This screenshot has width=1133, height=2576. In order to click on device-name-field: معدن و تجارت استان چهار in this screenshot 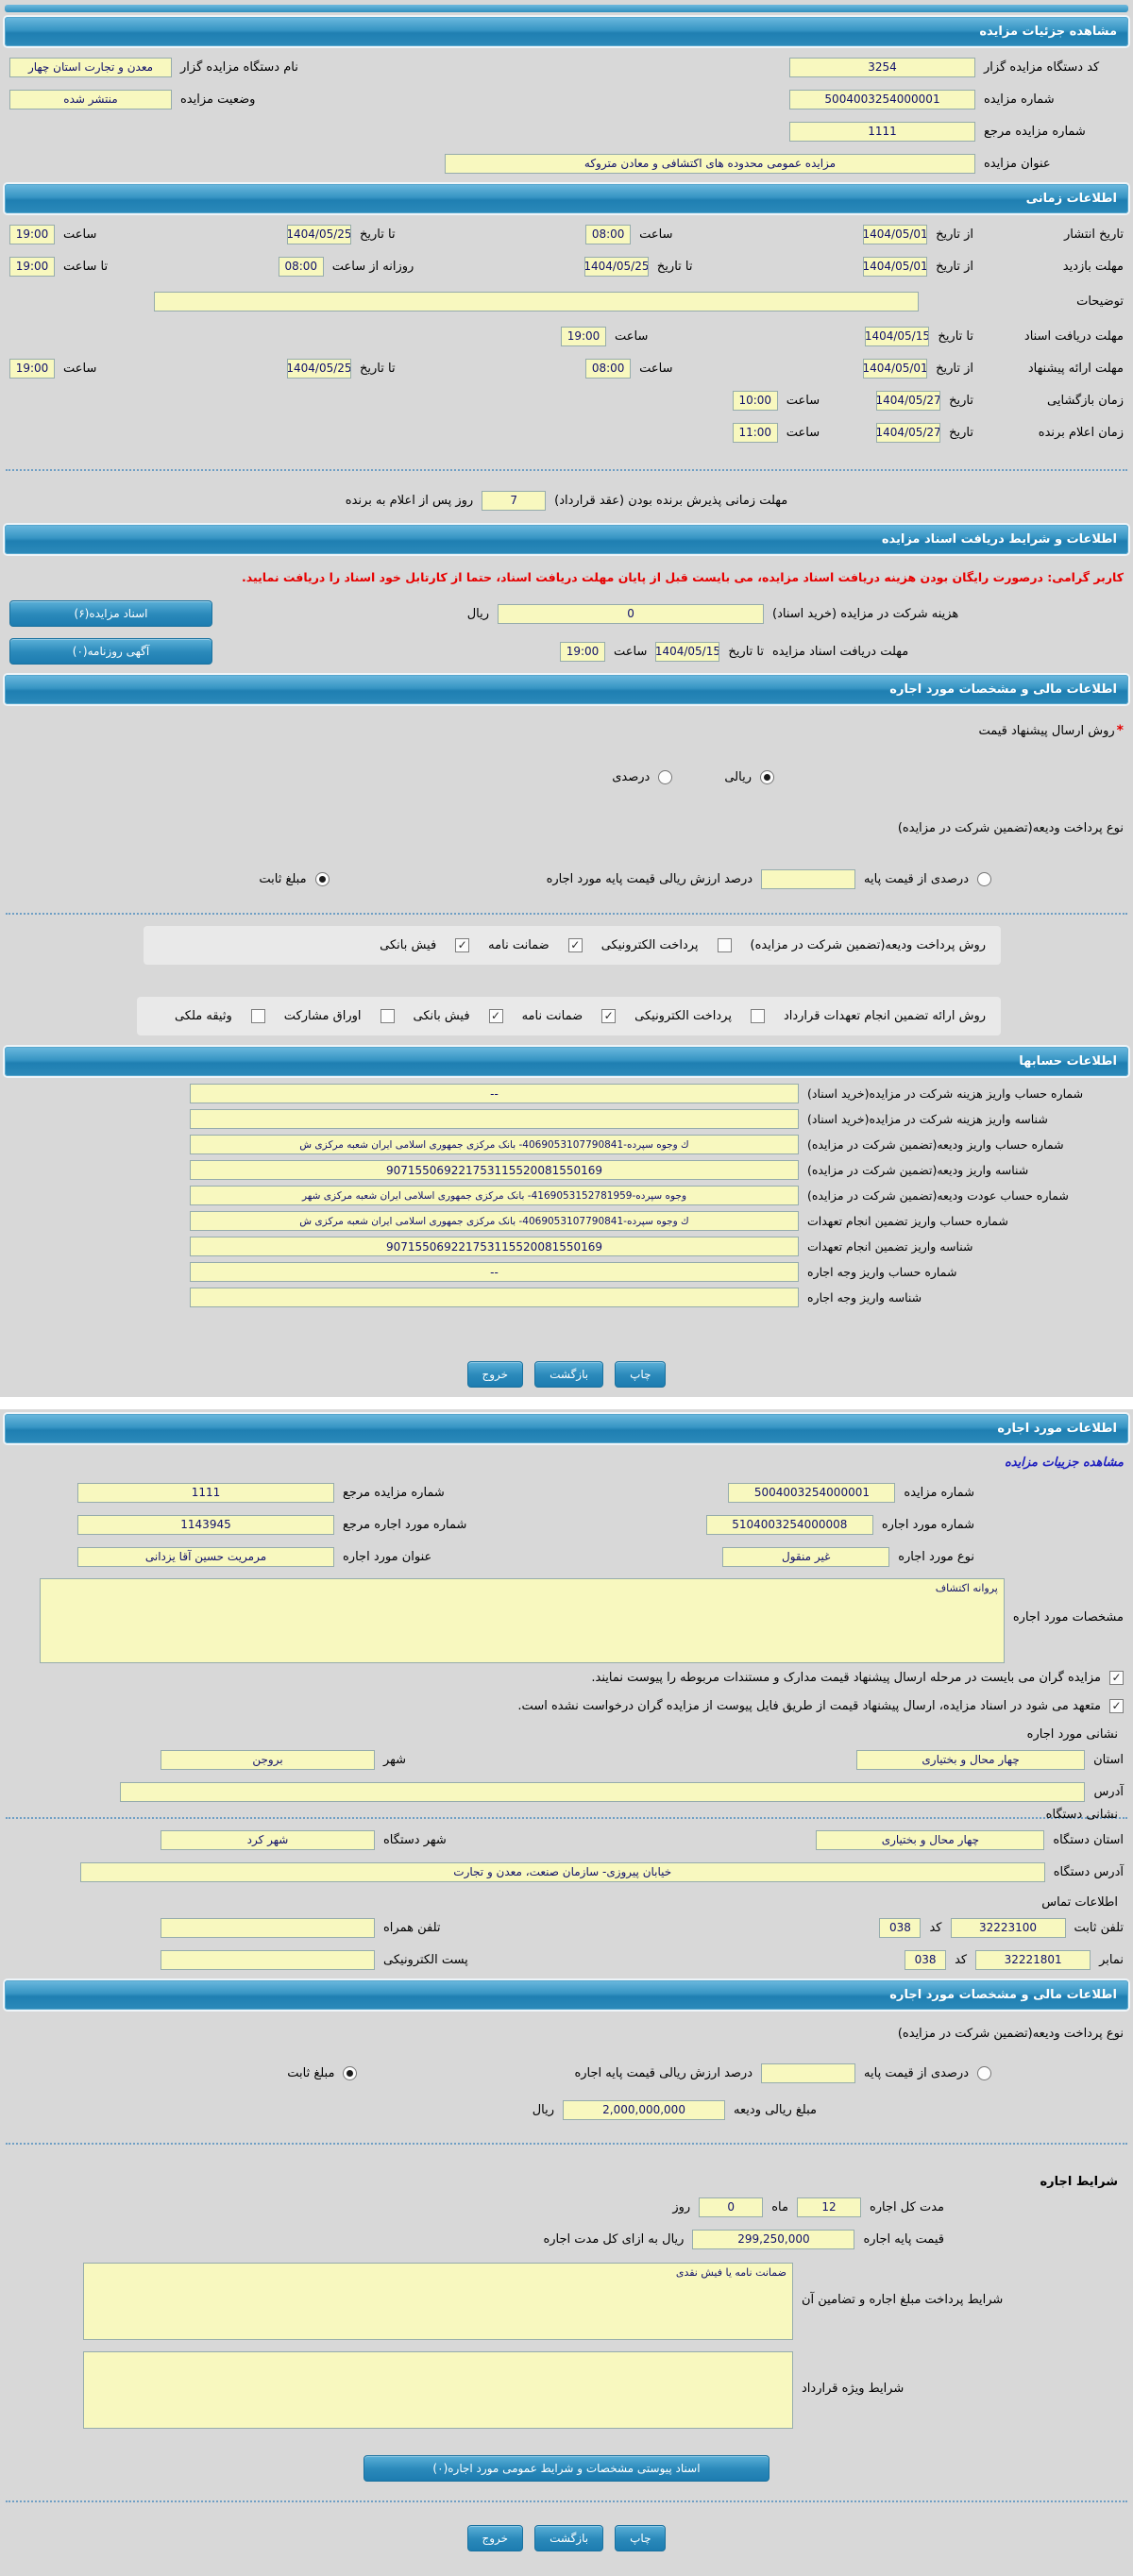, I will do `click(91, 67)`.